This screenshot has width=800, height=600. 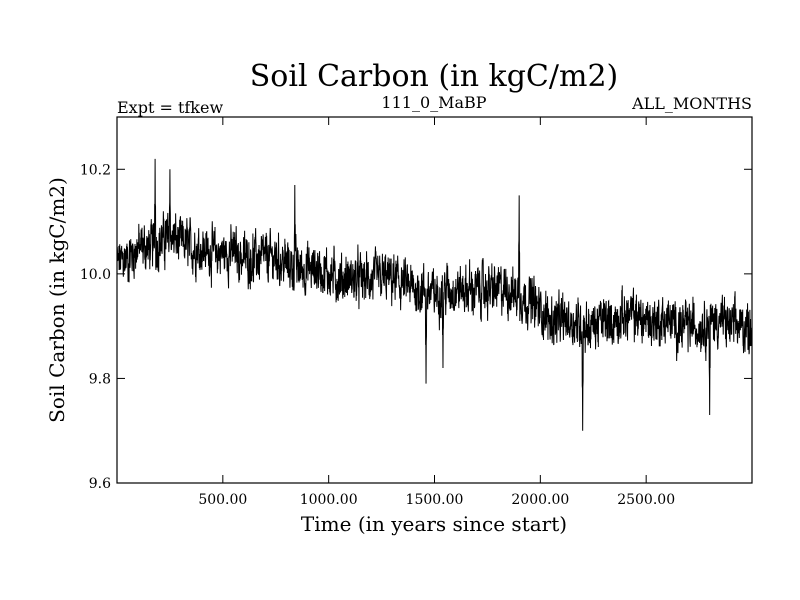 I want to click on period-label: 111_0_MaBP, so click(x=433, y=102).